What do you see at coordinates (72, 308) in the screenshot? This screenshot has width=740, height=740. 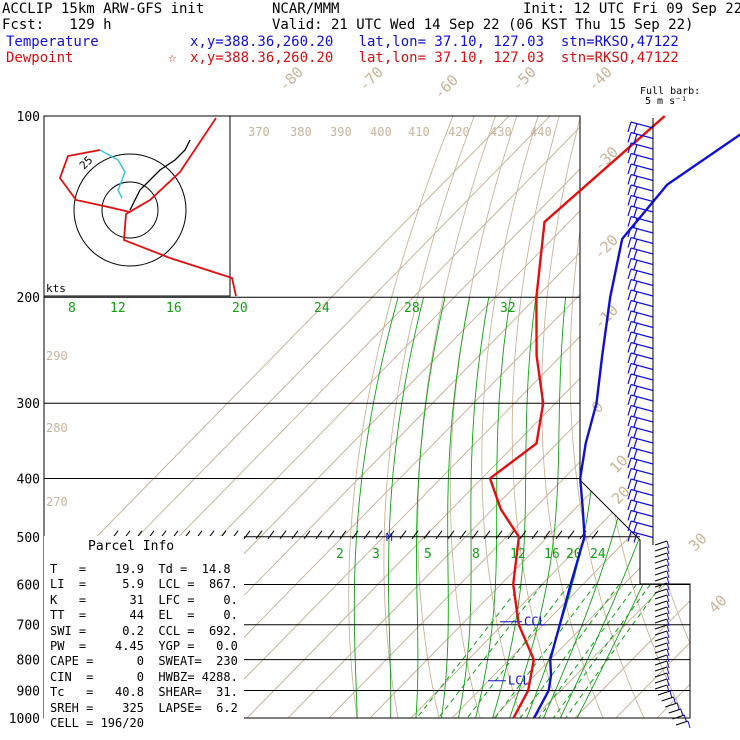 I see `moist-adiabat-label: 8` at bounding box center [72, 308].